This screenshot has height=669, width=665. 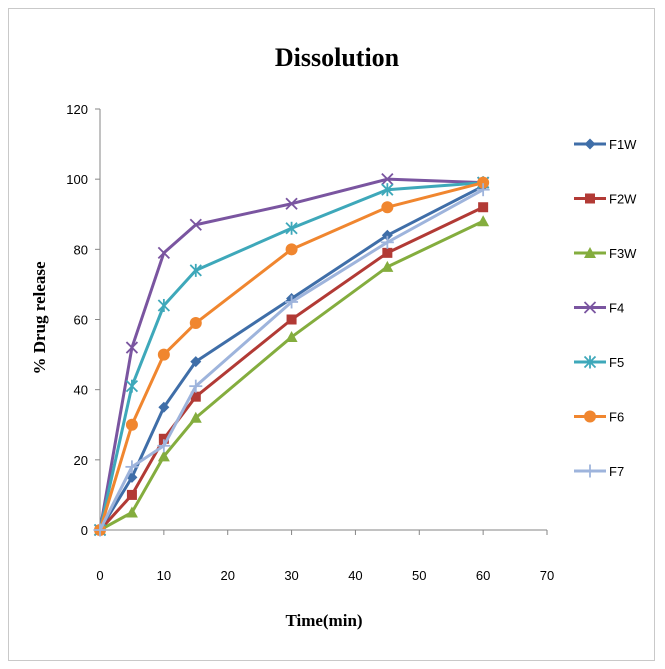 What do you see at coordinates (616, 308) in the screenshot?
I see `legend-label: F4` at bounding box center [616, 308].